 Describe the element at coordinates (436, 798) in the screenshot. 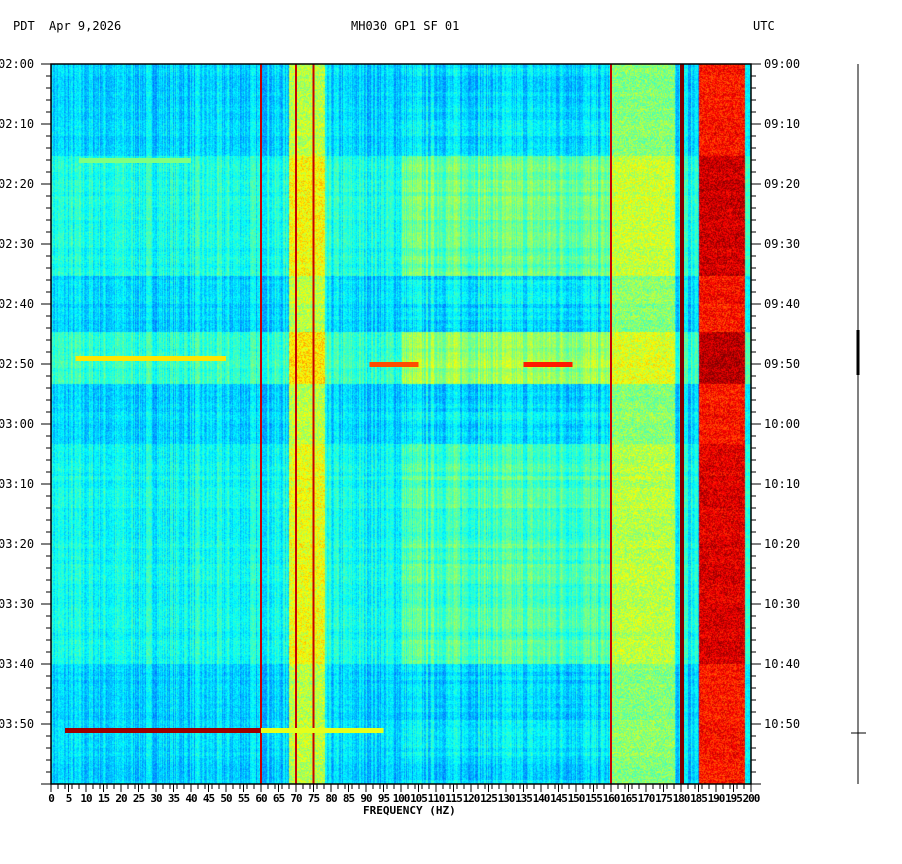

I see `x-tick-label: 110` at that location.